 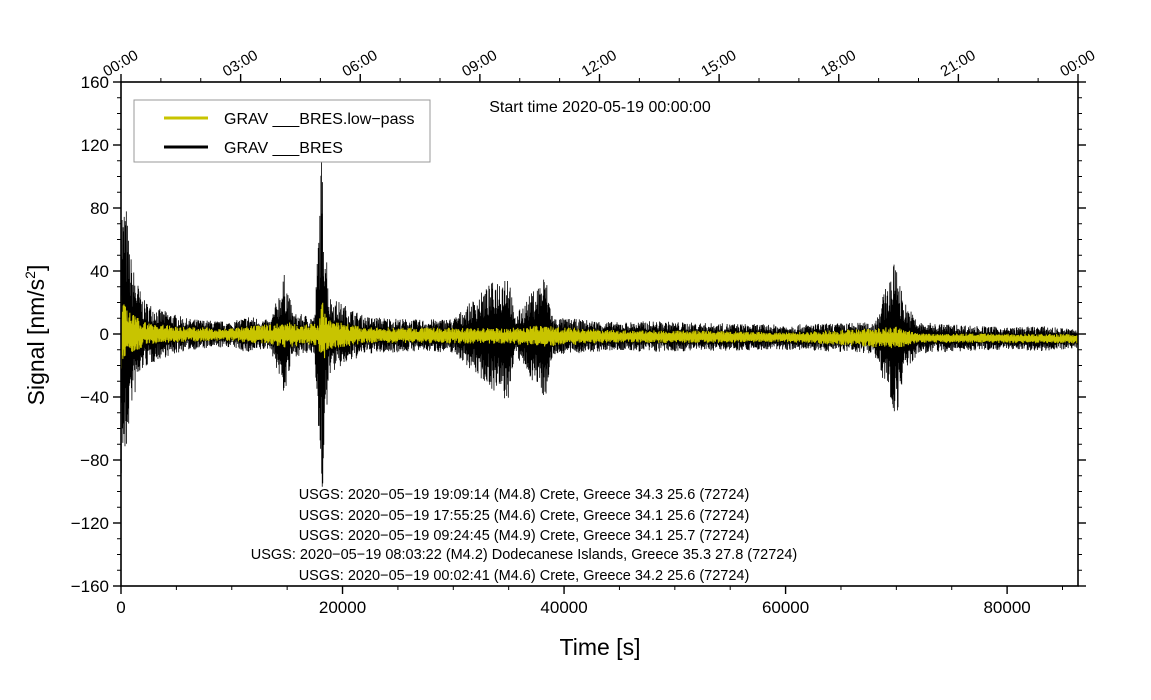 What do you see at coordinates (30, 275) in the screenshot?
I see `y-axis-label-superscript: 2` at bounding box center [30, 275].